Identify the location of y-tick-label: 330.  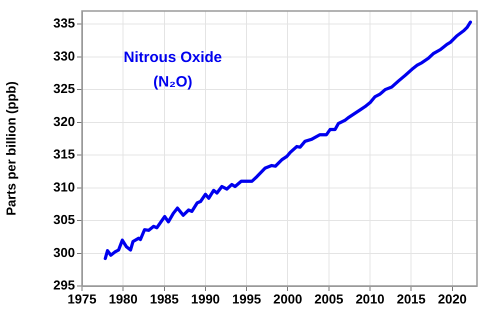
(64, 56).